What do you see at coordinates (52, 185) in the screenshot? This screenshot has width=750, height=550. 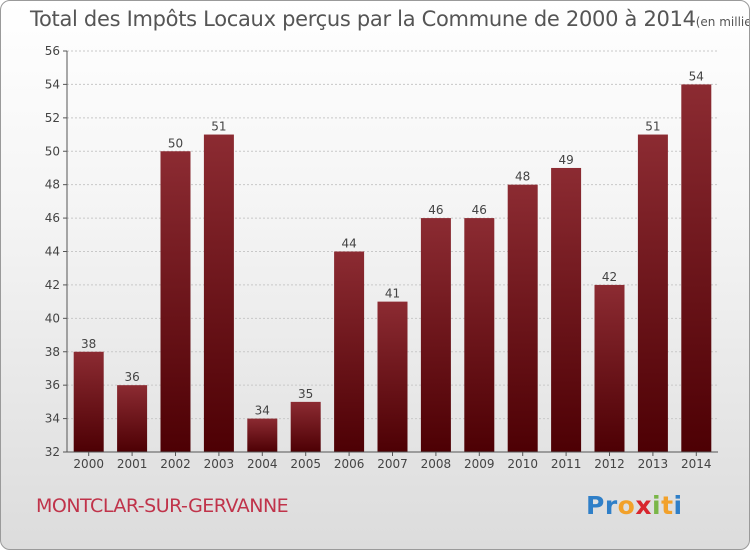 I see `y-tick-label: 48` at bounding box center [52, 185].